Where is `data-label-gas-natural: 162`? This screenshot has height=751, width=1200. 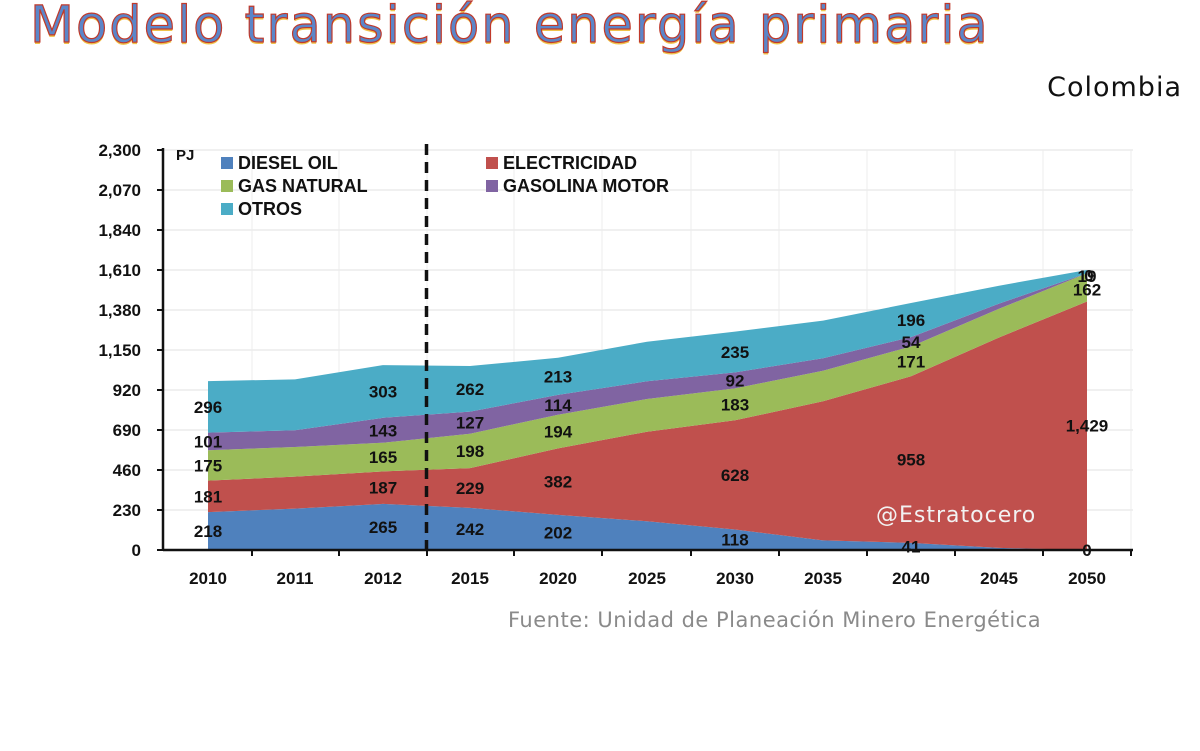
data-label-gas-natural: 162 is located at coordinates (1087, 289).